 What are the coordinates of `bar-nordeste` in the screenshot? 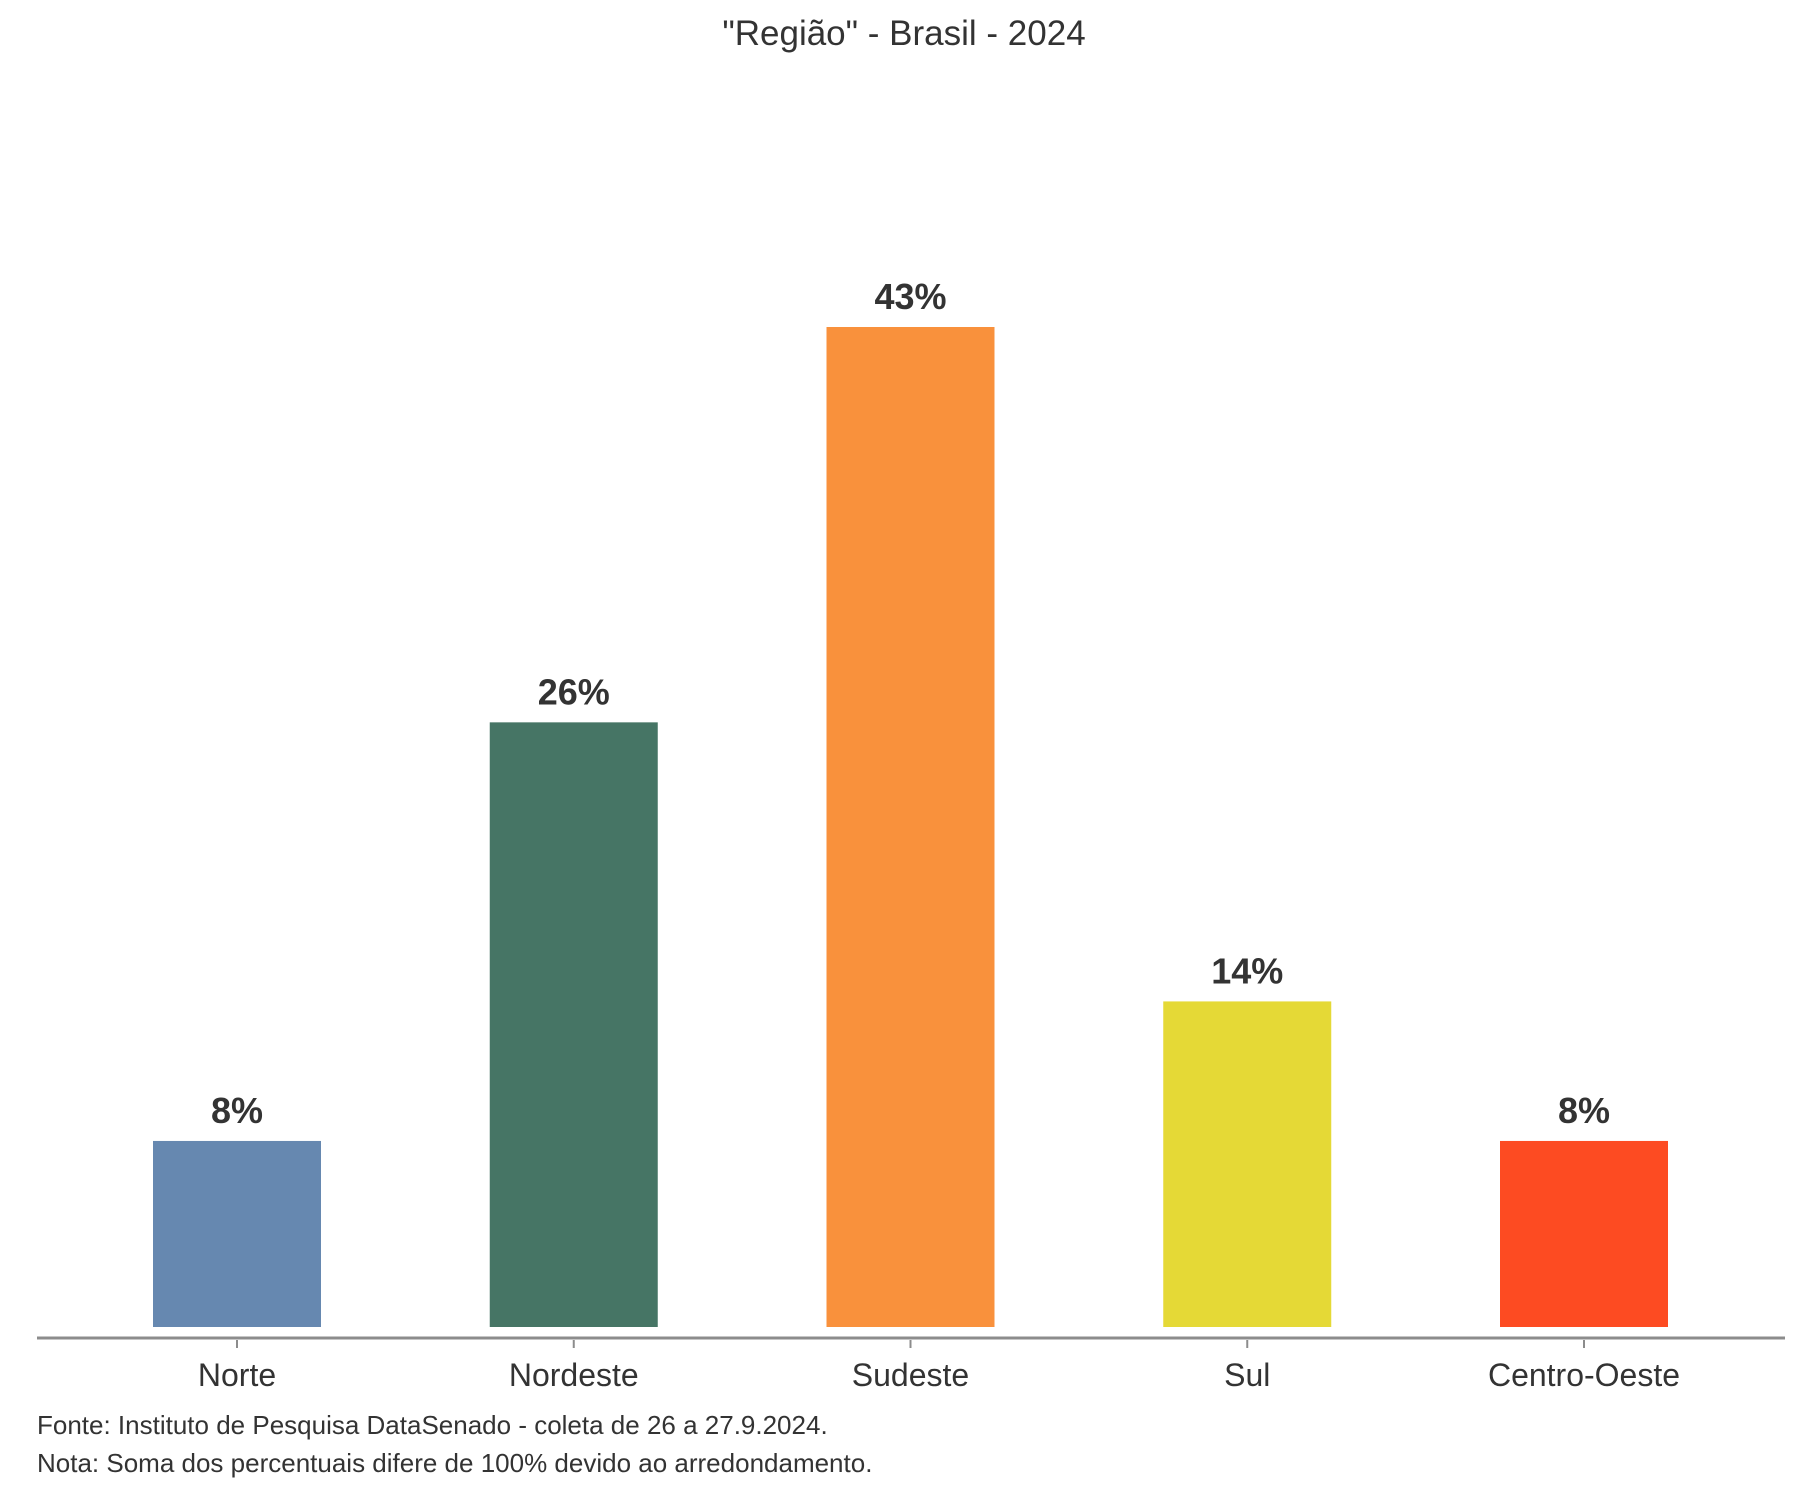 It's located at (573, 1024).